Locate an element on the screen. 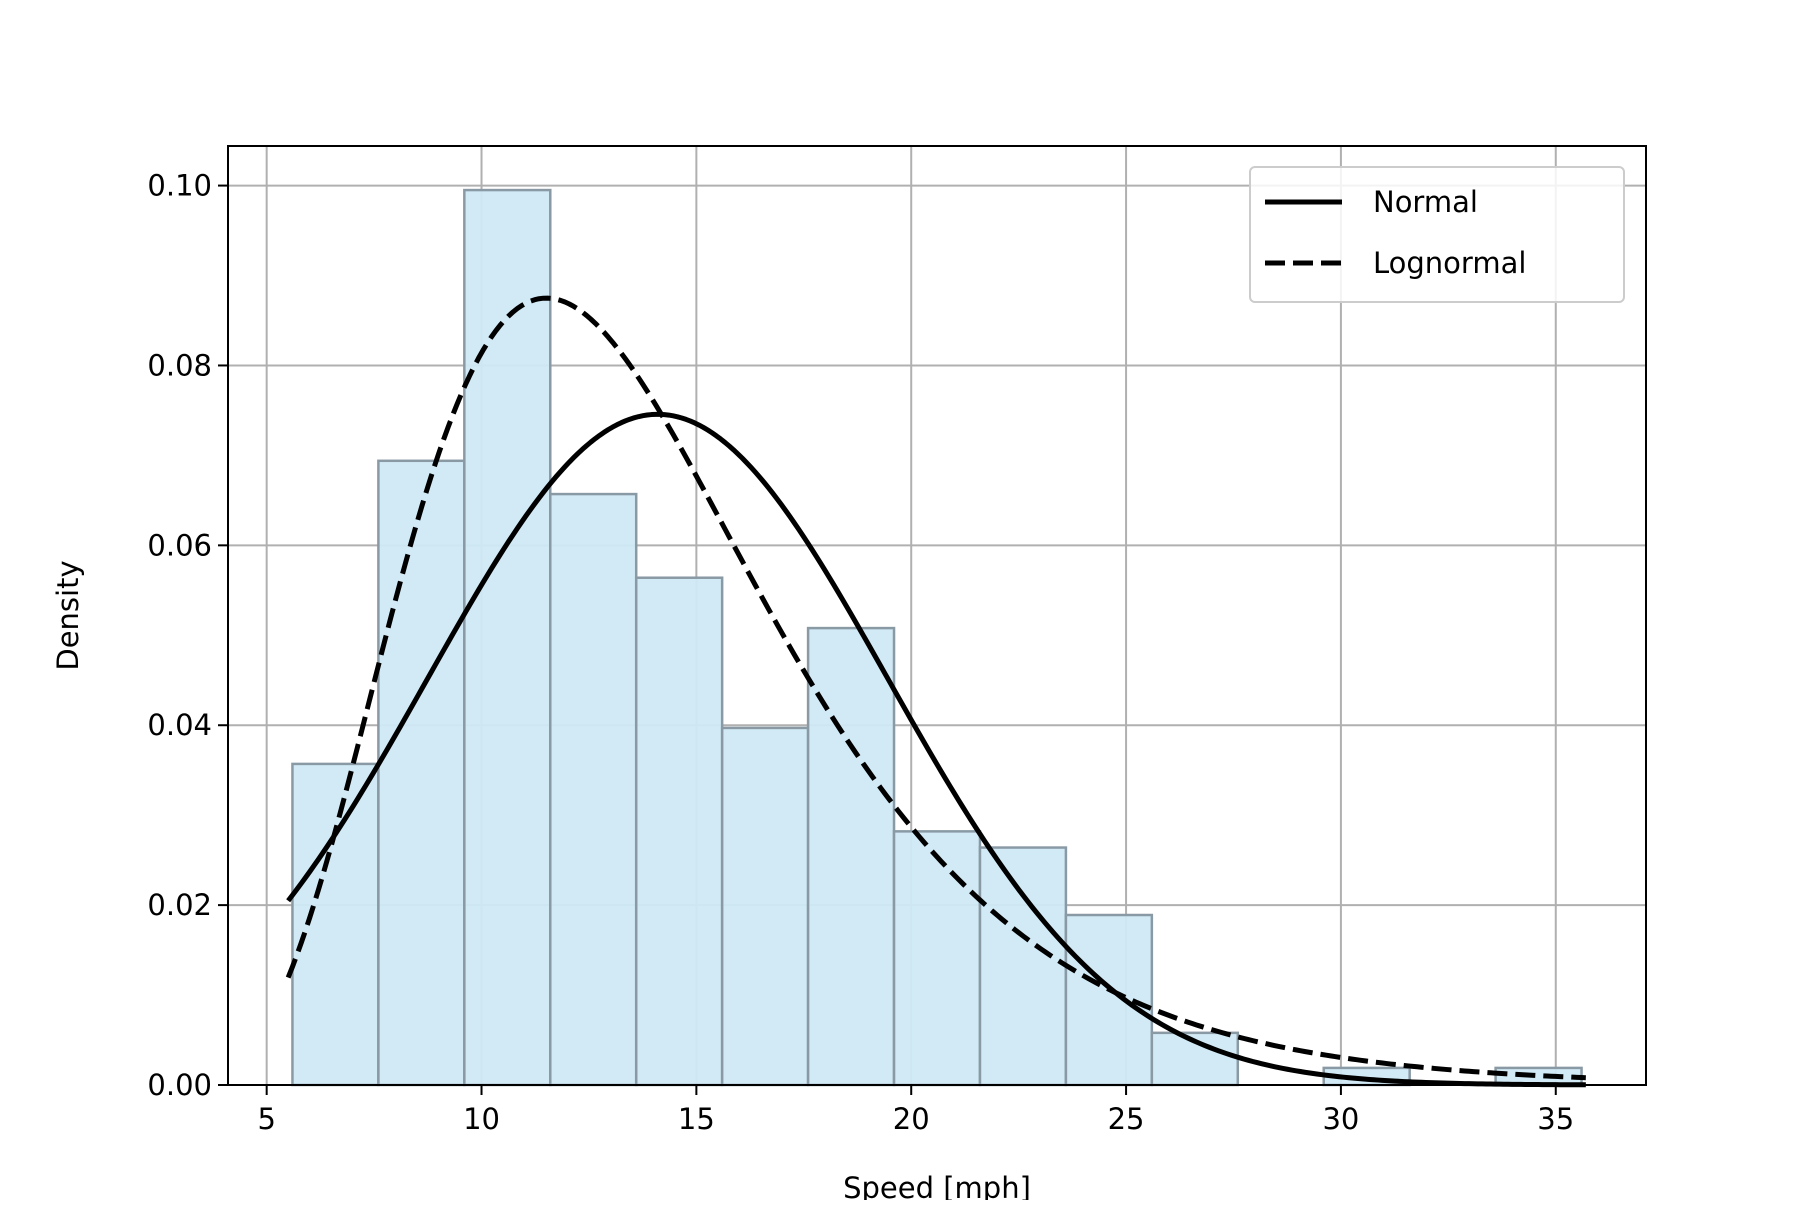 The height and width of the screenshot is (1205, 1800). x-tick-label: 5 is located at coordinates (266, 1119).